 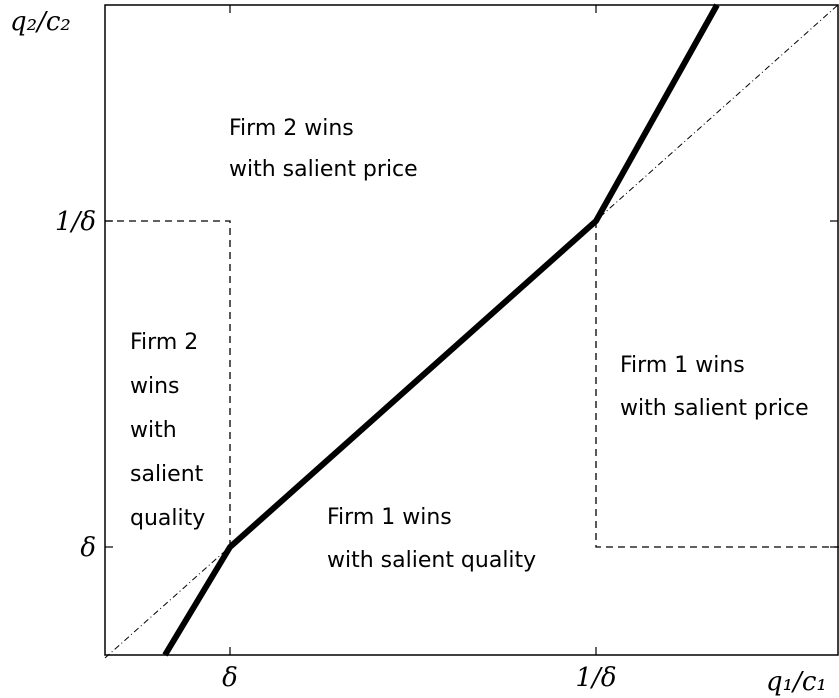 I want to click on region-label: with salient quality, so click(x=431, y=560).